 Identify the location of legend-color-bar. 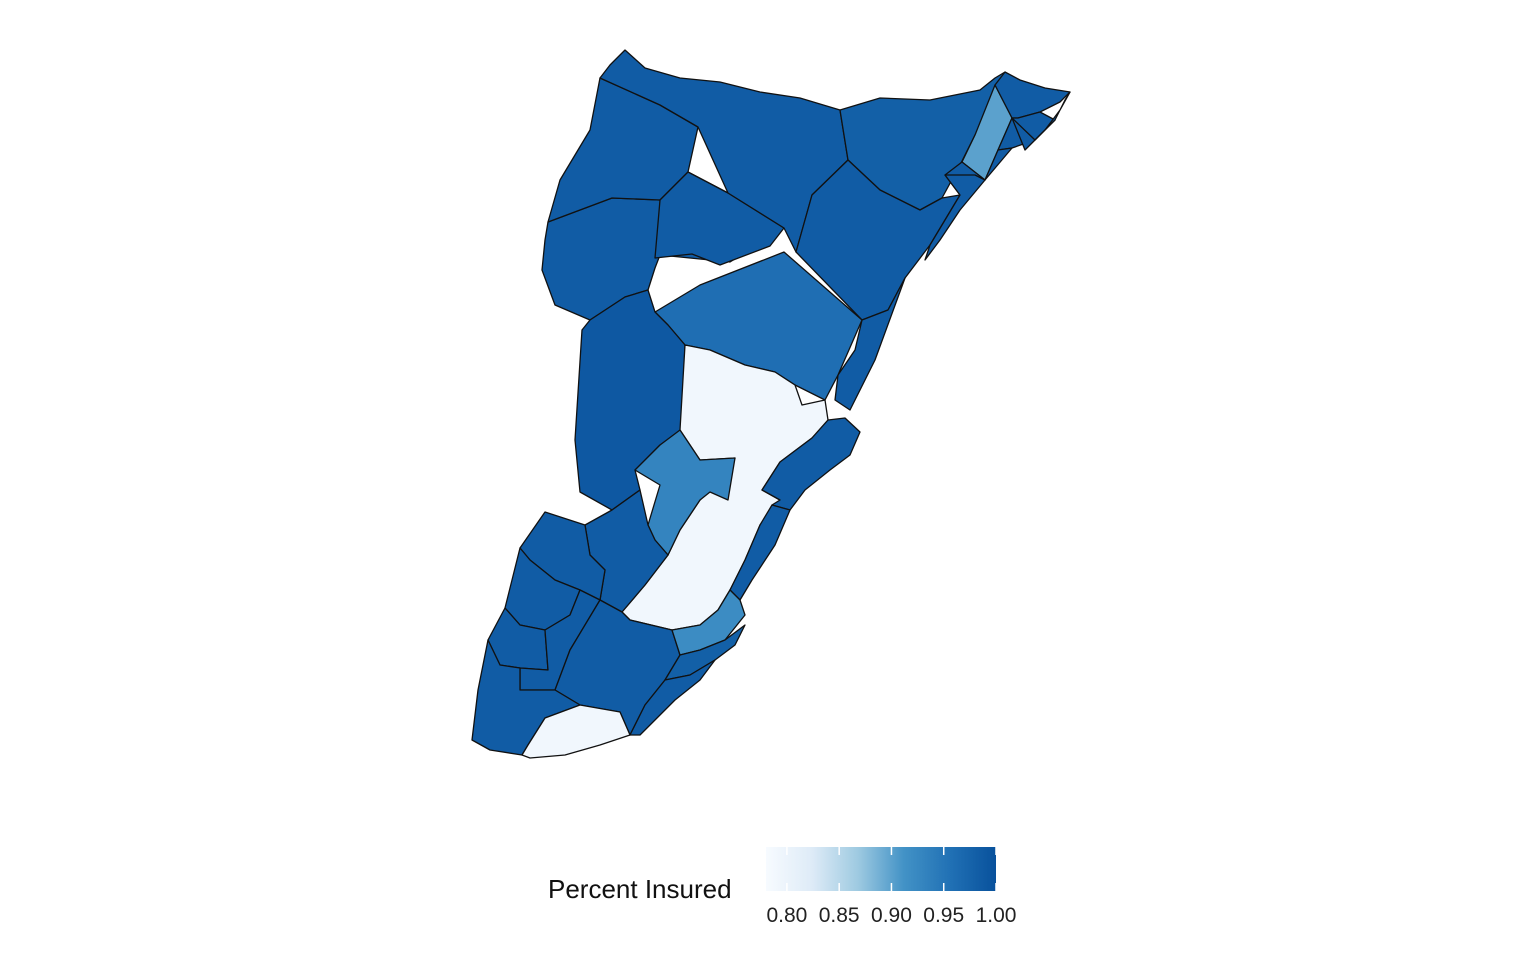
(881, 869).